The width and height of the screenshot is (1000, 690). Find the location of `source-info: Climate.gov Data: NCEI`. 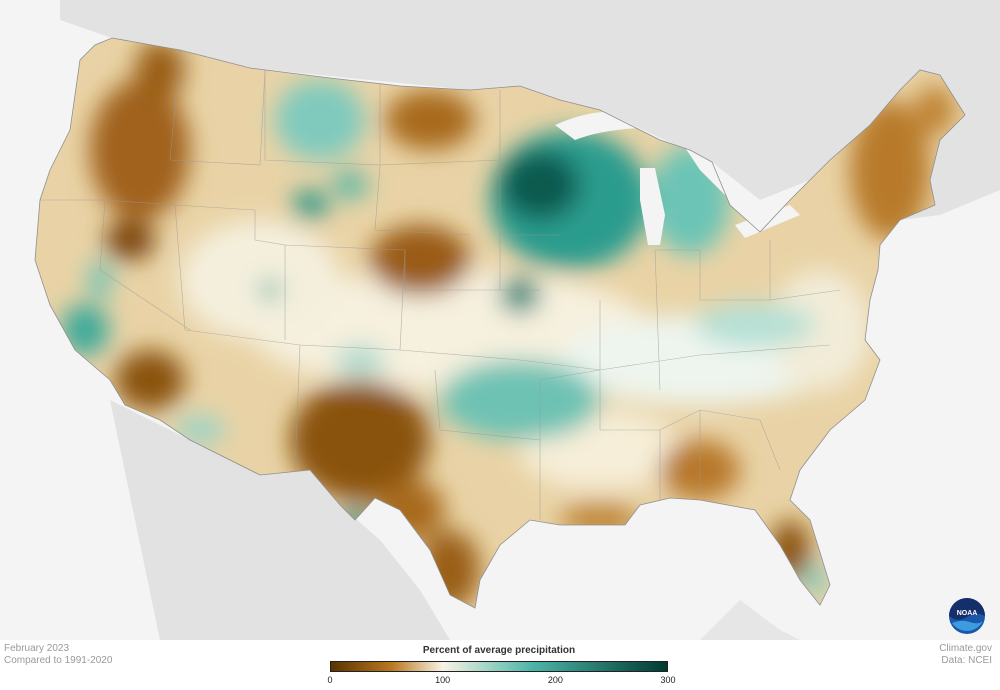

source-info: Climate.gov Data: NCEI is located at coordinates (965, 655).